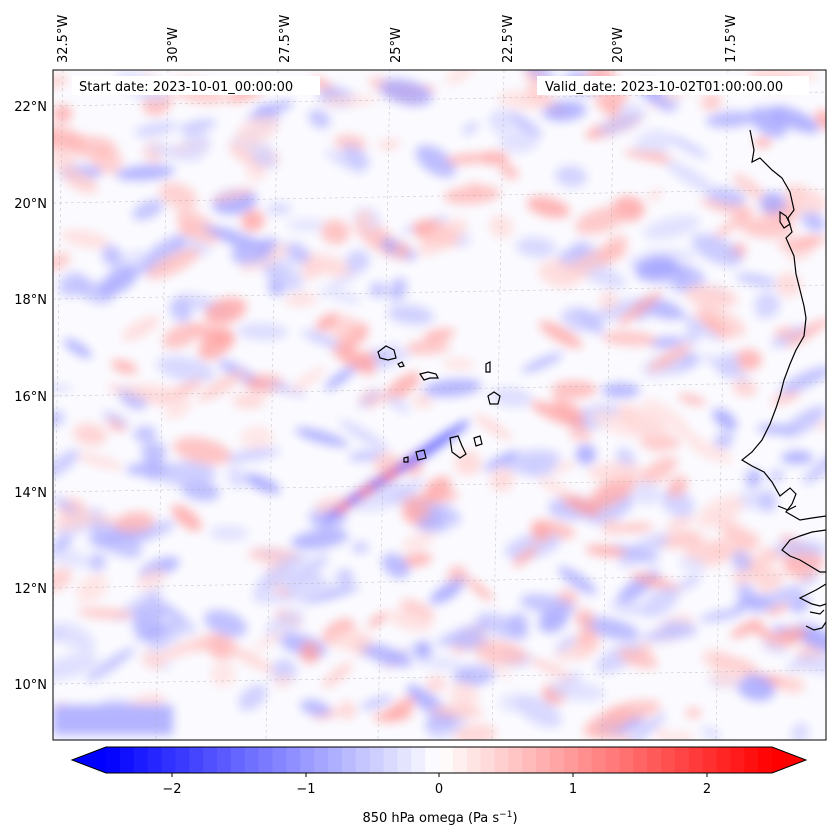  I want to click on brava-island, so click(406, 459).